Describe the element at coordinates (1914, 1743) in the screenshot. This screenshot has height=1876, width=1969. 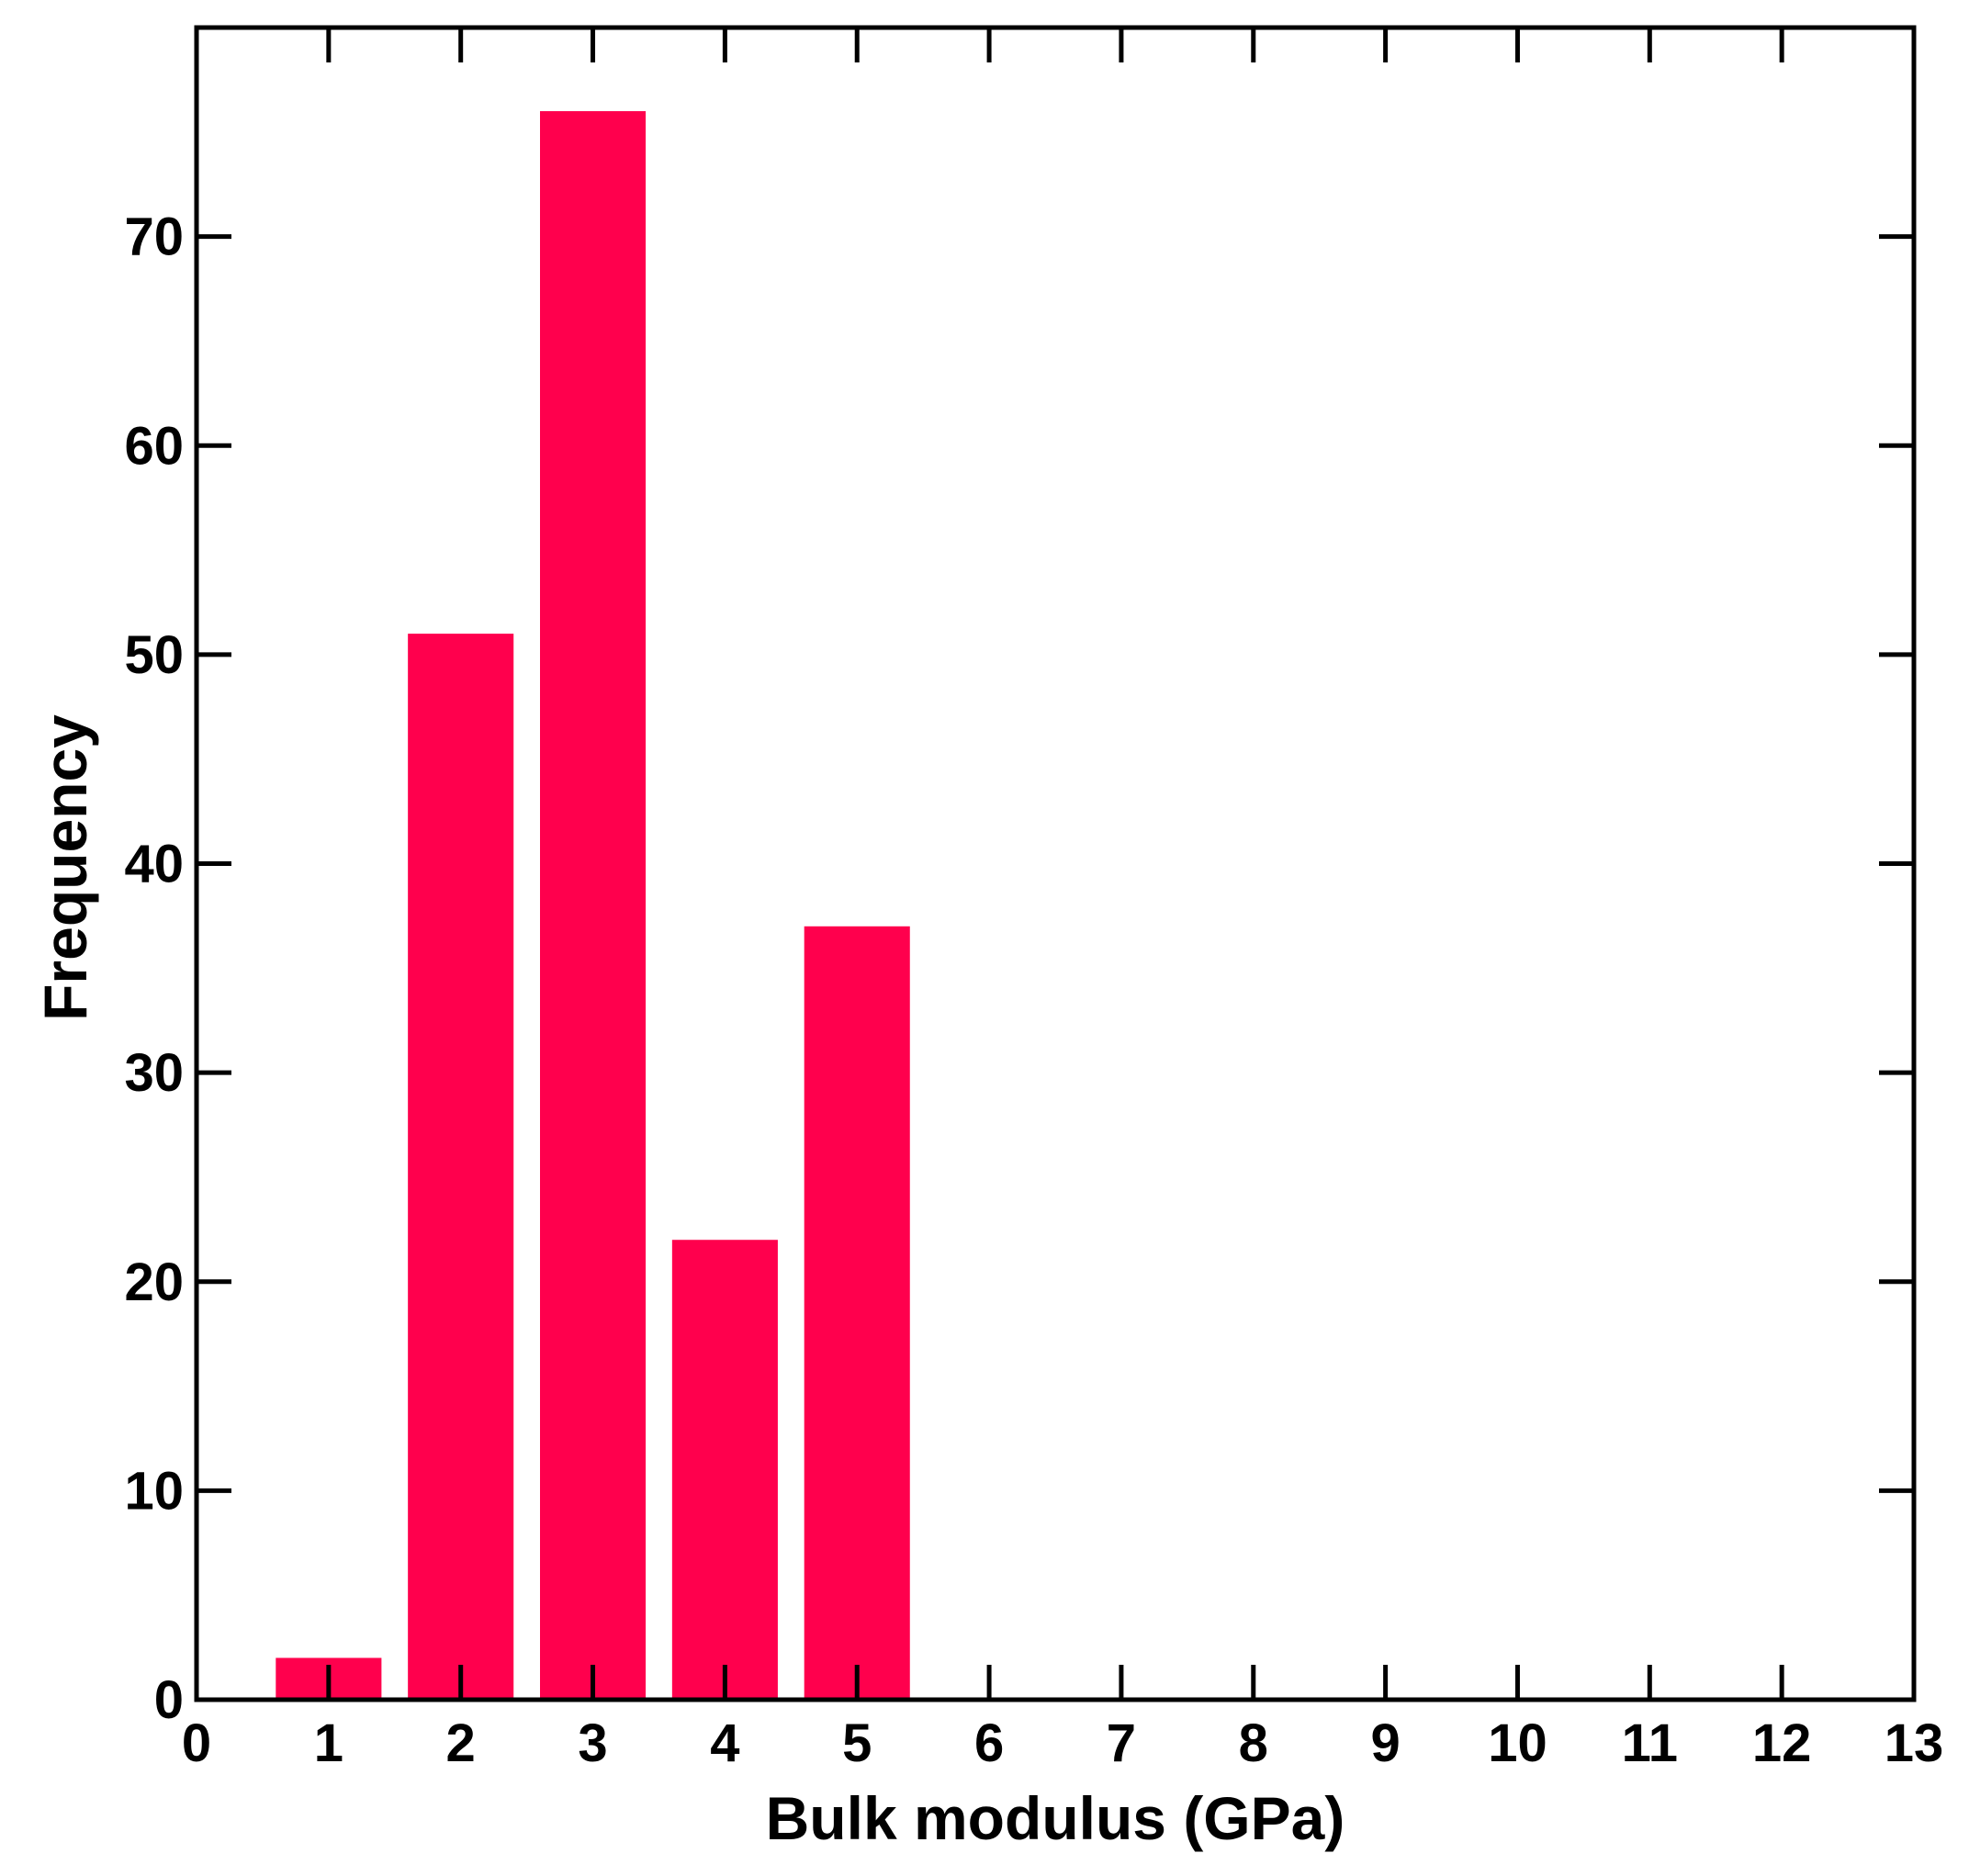
I see `x-tick-label-13: 13` at that location.